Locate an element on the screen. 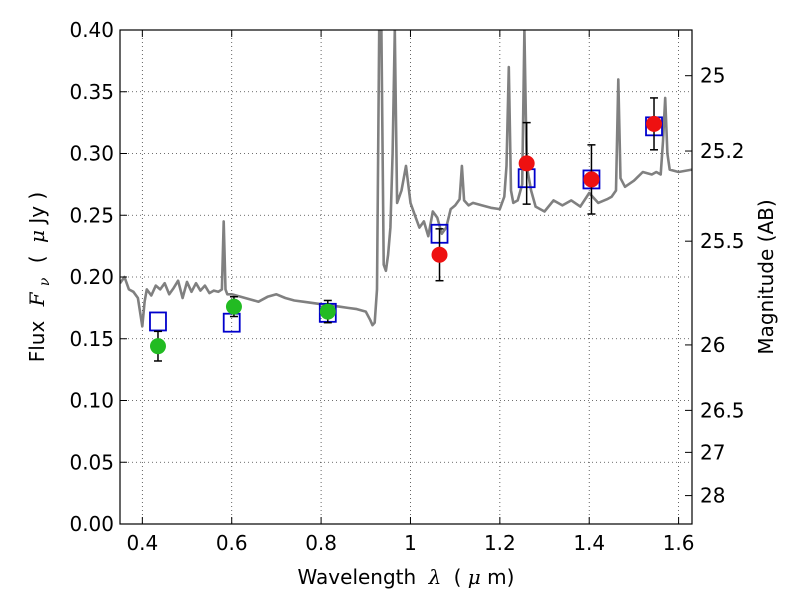 The image size is (800, 600). model-photometry-square is located at coordinates (158, 321).